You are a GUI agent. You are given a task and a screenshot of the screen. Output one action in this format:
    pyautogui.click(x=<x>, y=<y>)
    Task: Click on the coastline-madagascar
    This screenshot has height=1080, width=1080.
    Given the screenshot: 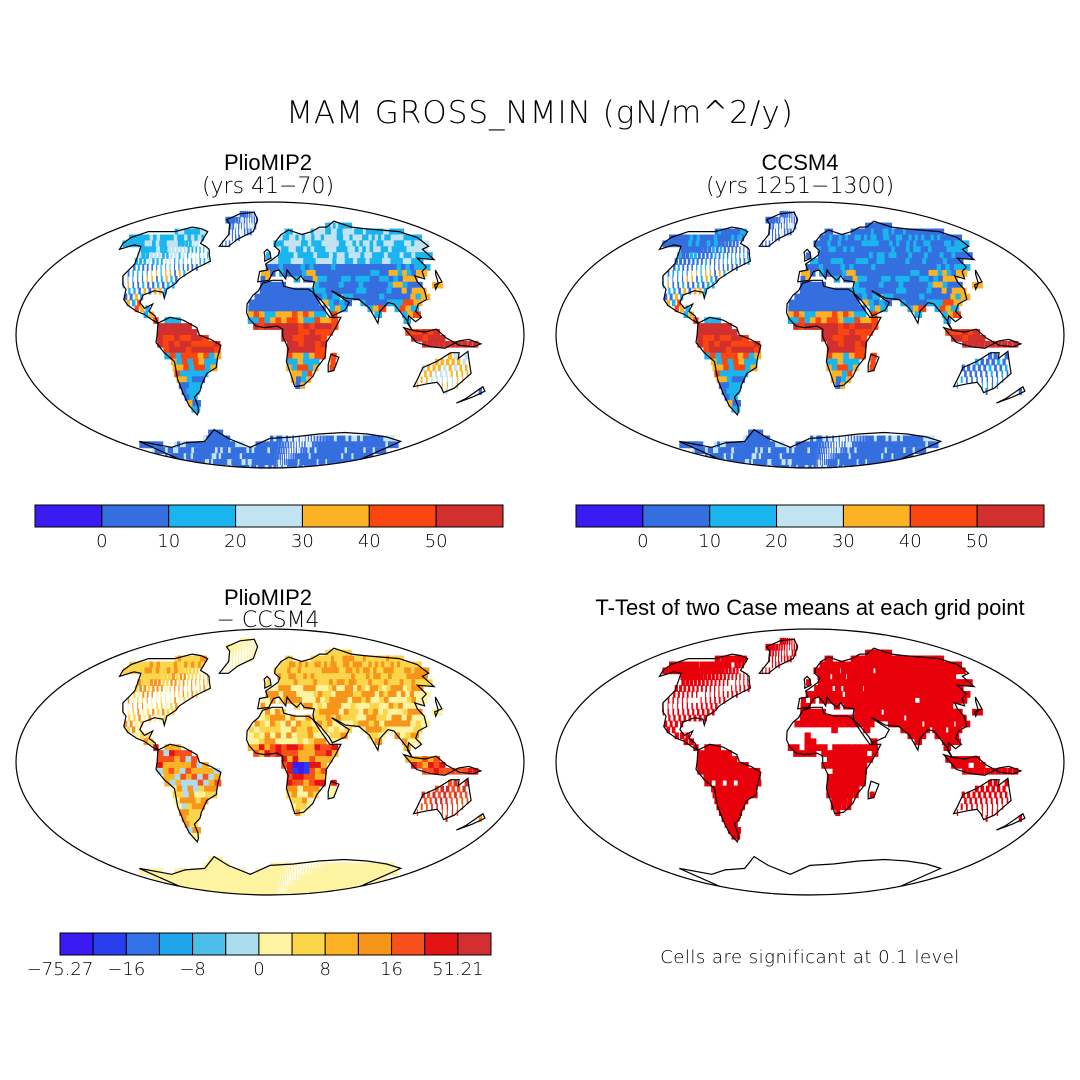 What is the action you would take?
    pyautogui.click(x=333, y=363)
    